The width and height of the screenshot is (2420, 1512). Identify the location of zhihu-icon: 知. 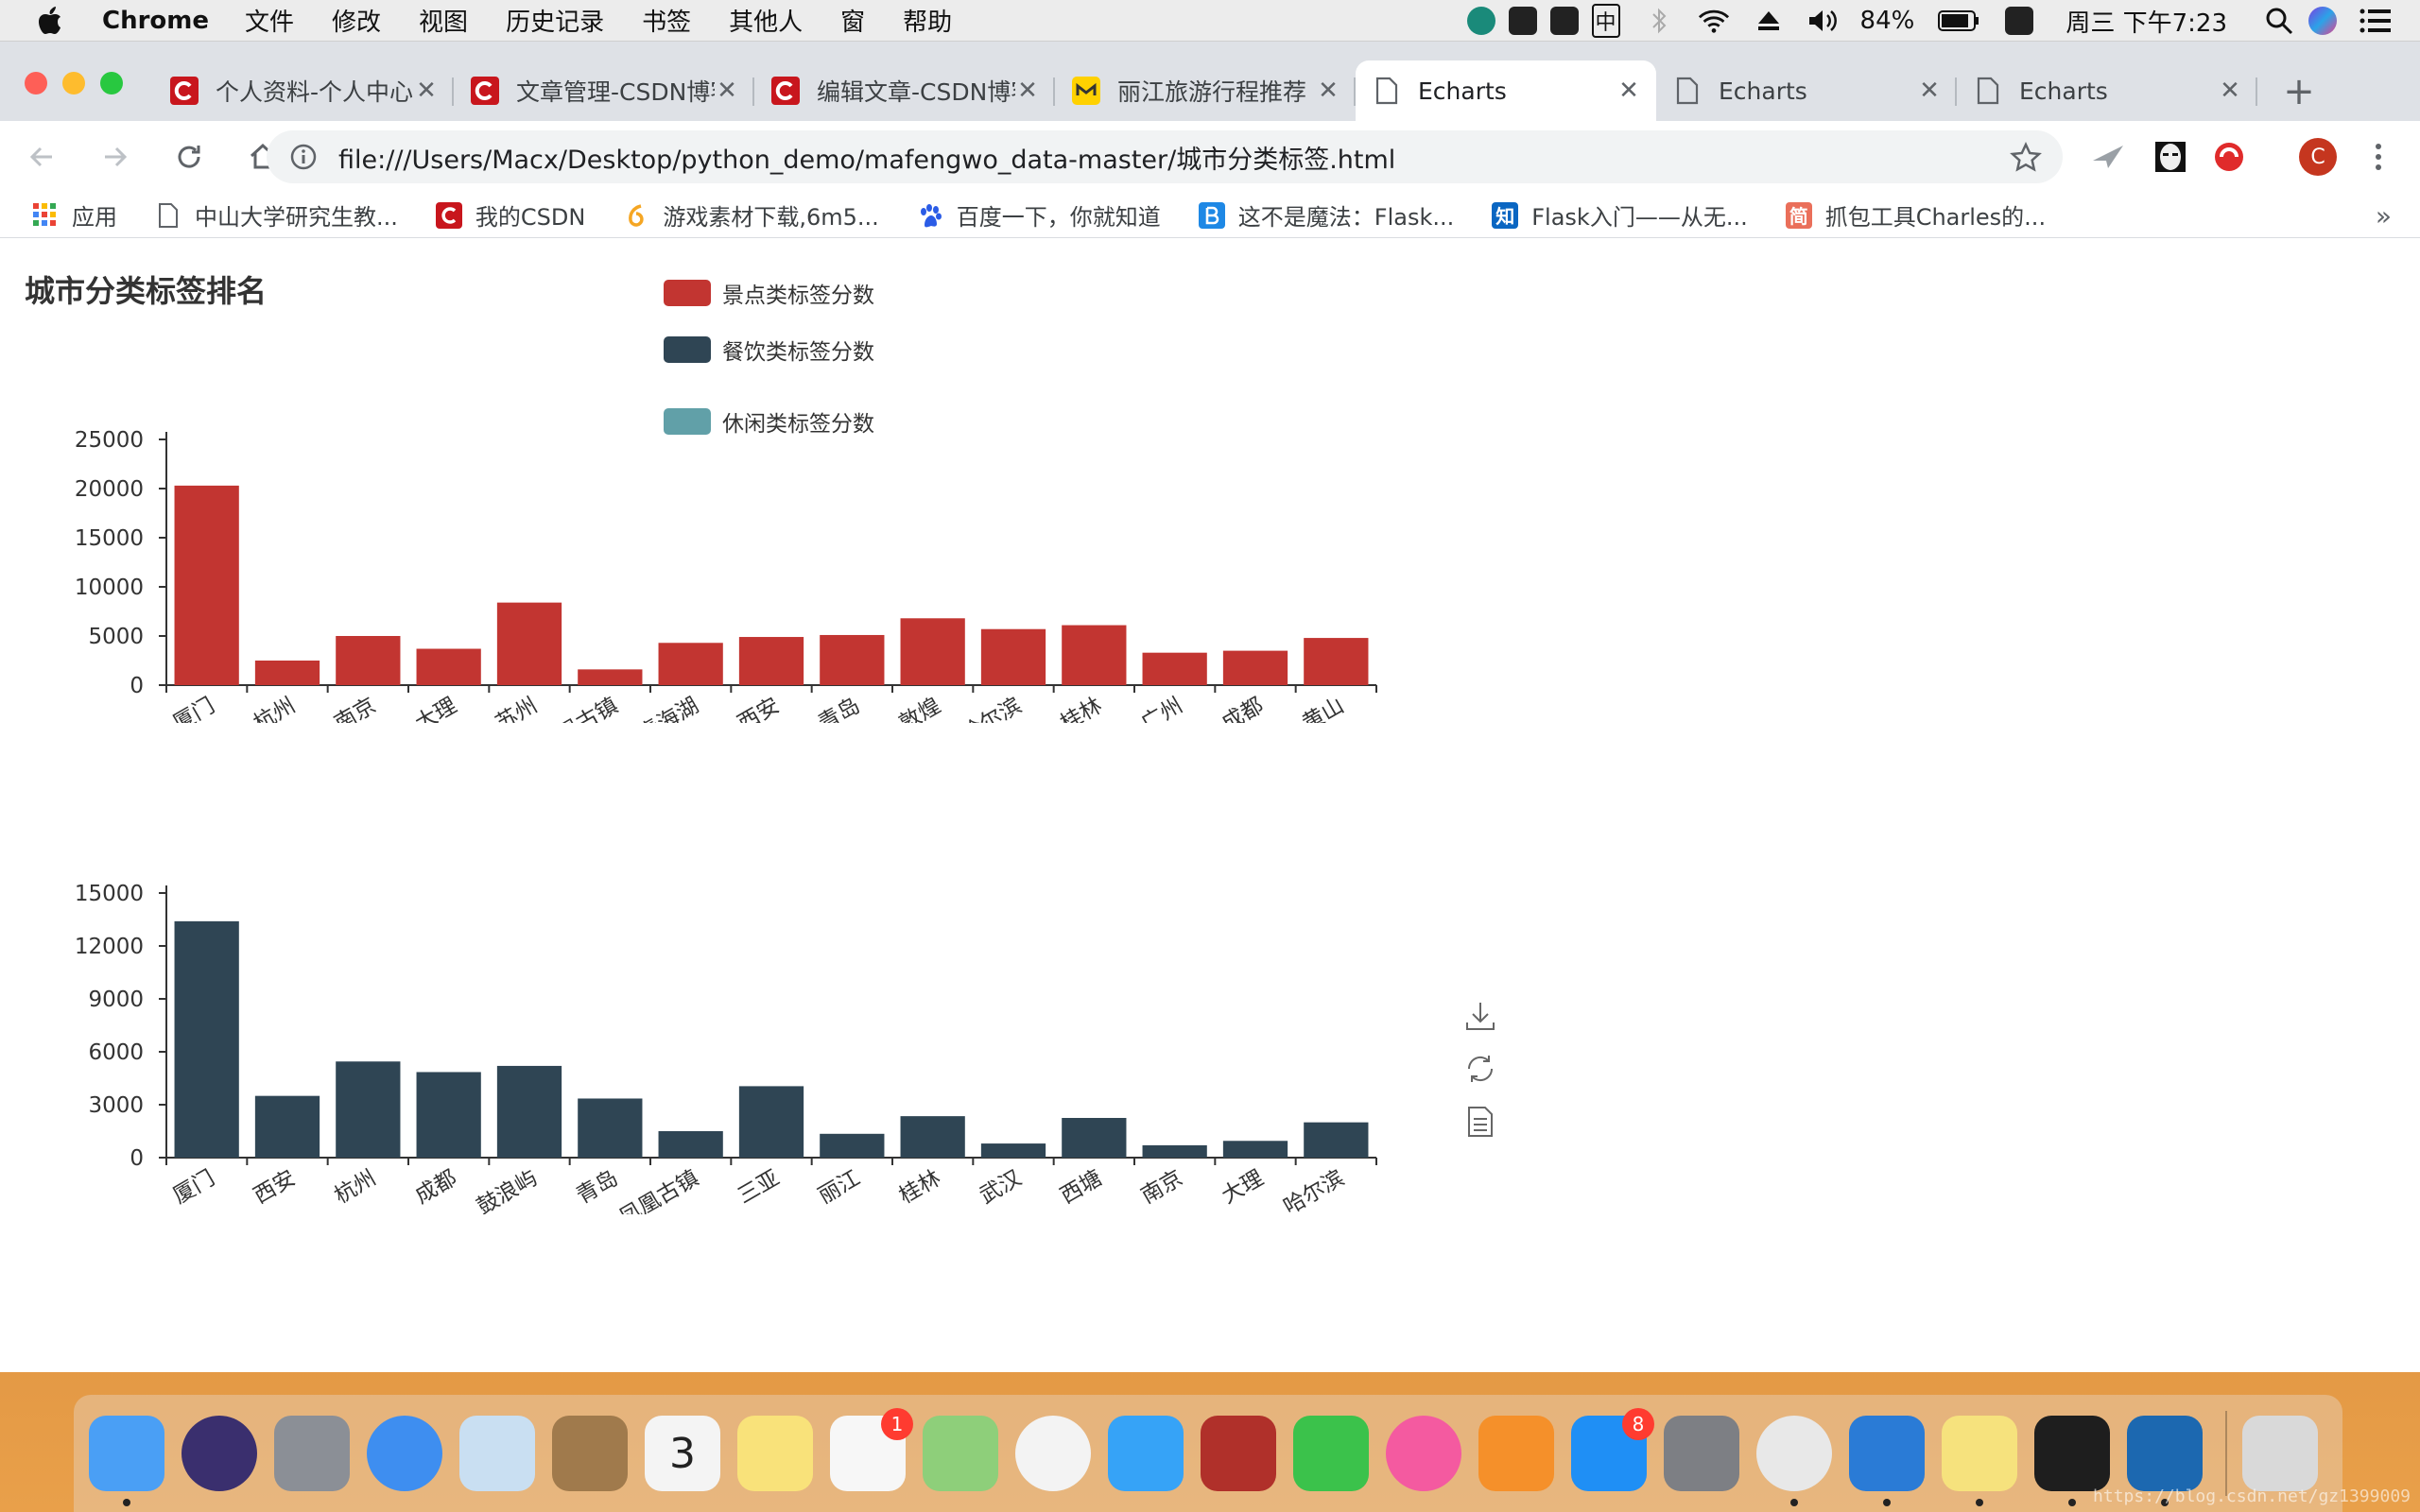
(1505, 215).